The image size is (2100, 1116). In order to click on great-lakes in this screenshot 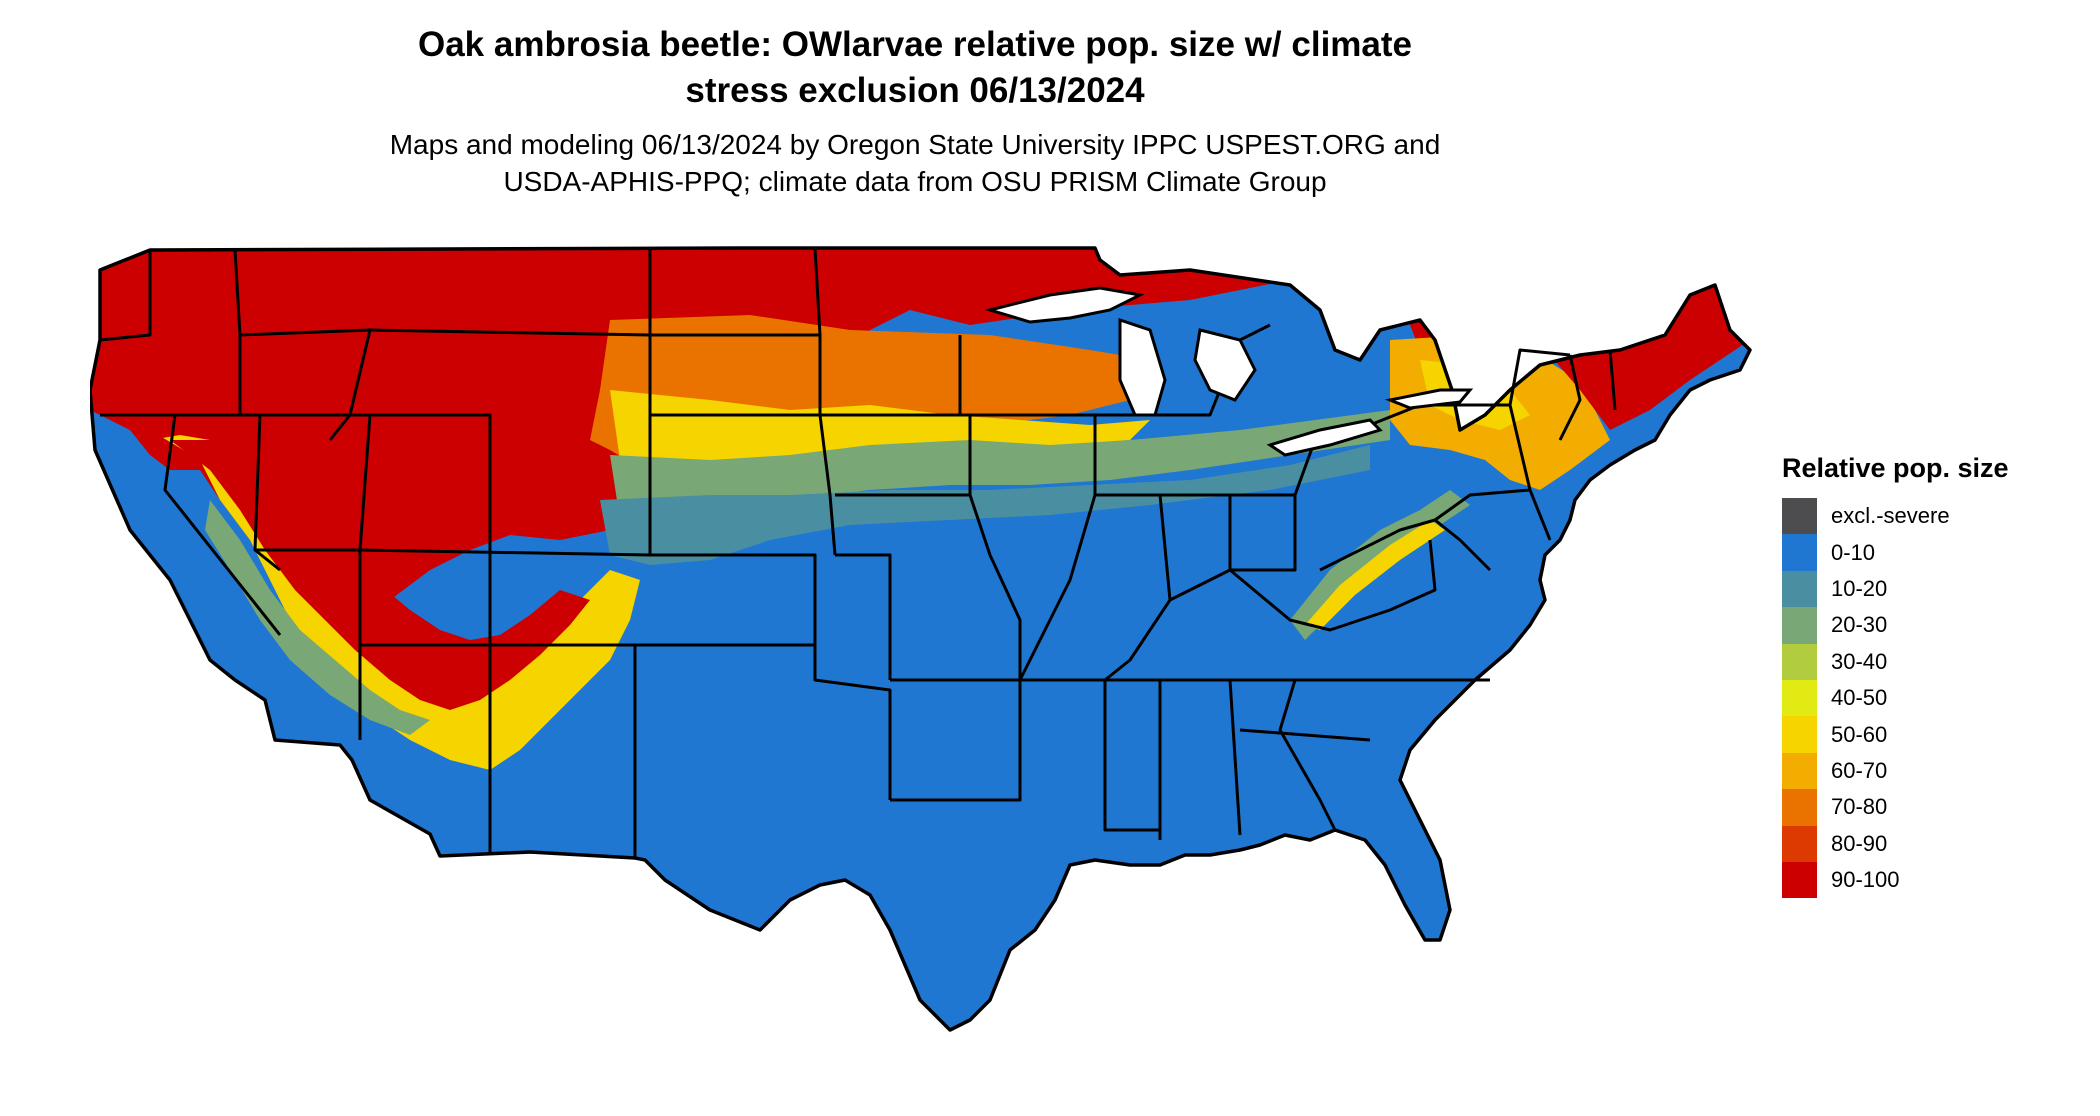, I will do `click(1229, 371)`.